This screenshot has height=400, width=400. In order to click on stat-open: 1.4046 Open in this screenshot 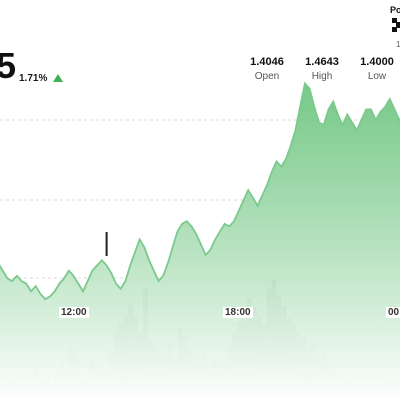, I will do `click(267, 69)`.